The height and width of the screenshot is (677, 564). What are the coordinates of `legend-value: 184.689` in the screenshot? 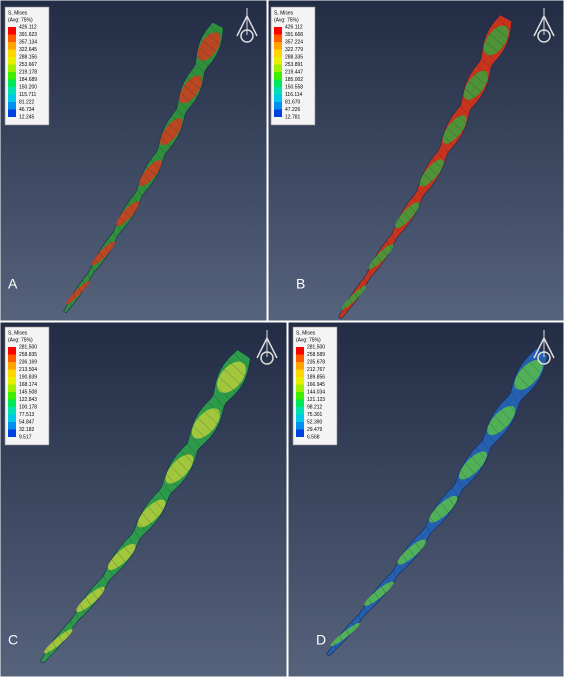 It's located at (28, 80).